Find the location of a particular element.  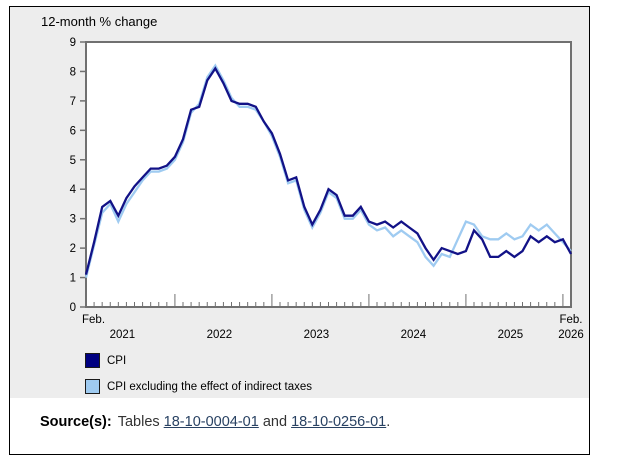

source-link-table-2: 18-10-0256-01 is located at coordinates (339, 422).